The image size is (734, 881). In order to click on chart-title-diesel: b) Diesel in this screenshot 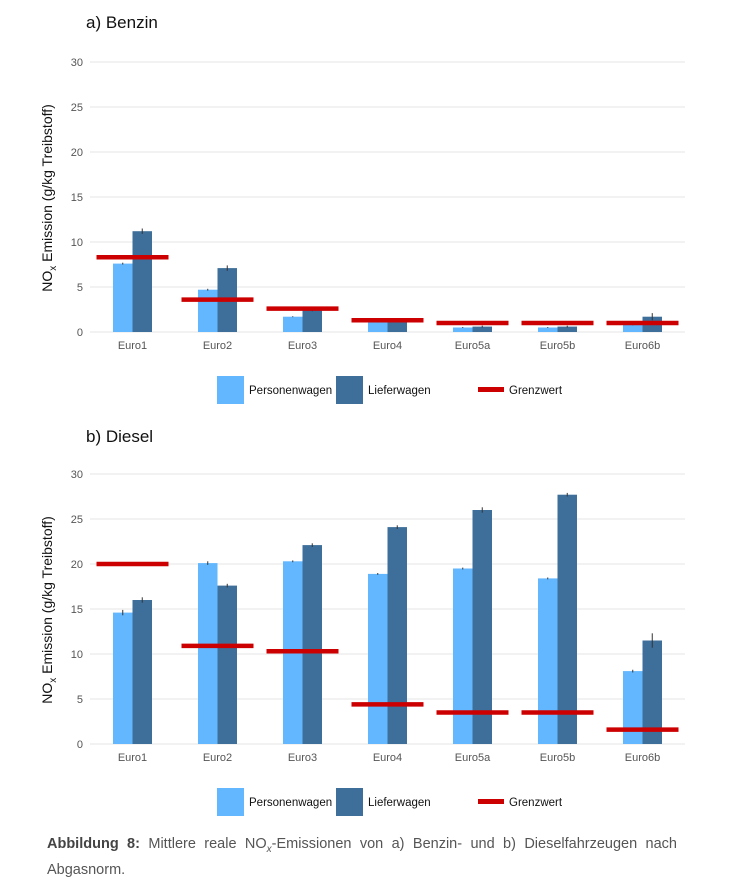, I will do `click(119, 436)`.